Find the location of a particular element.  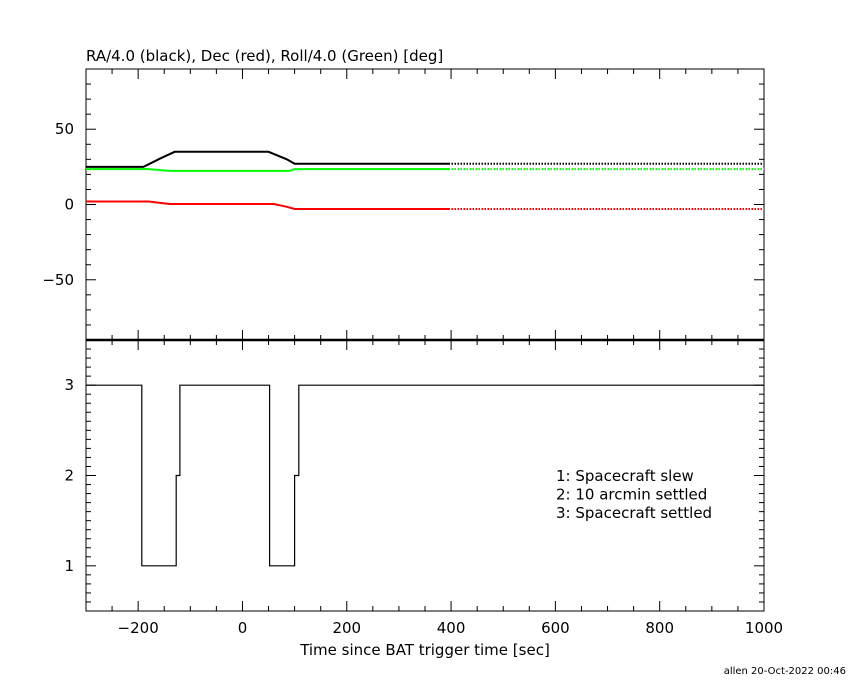

y-tick-label: 3 is located at coordinates (69, 385).